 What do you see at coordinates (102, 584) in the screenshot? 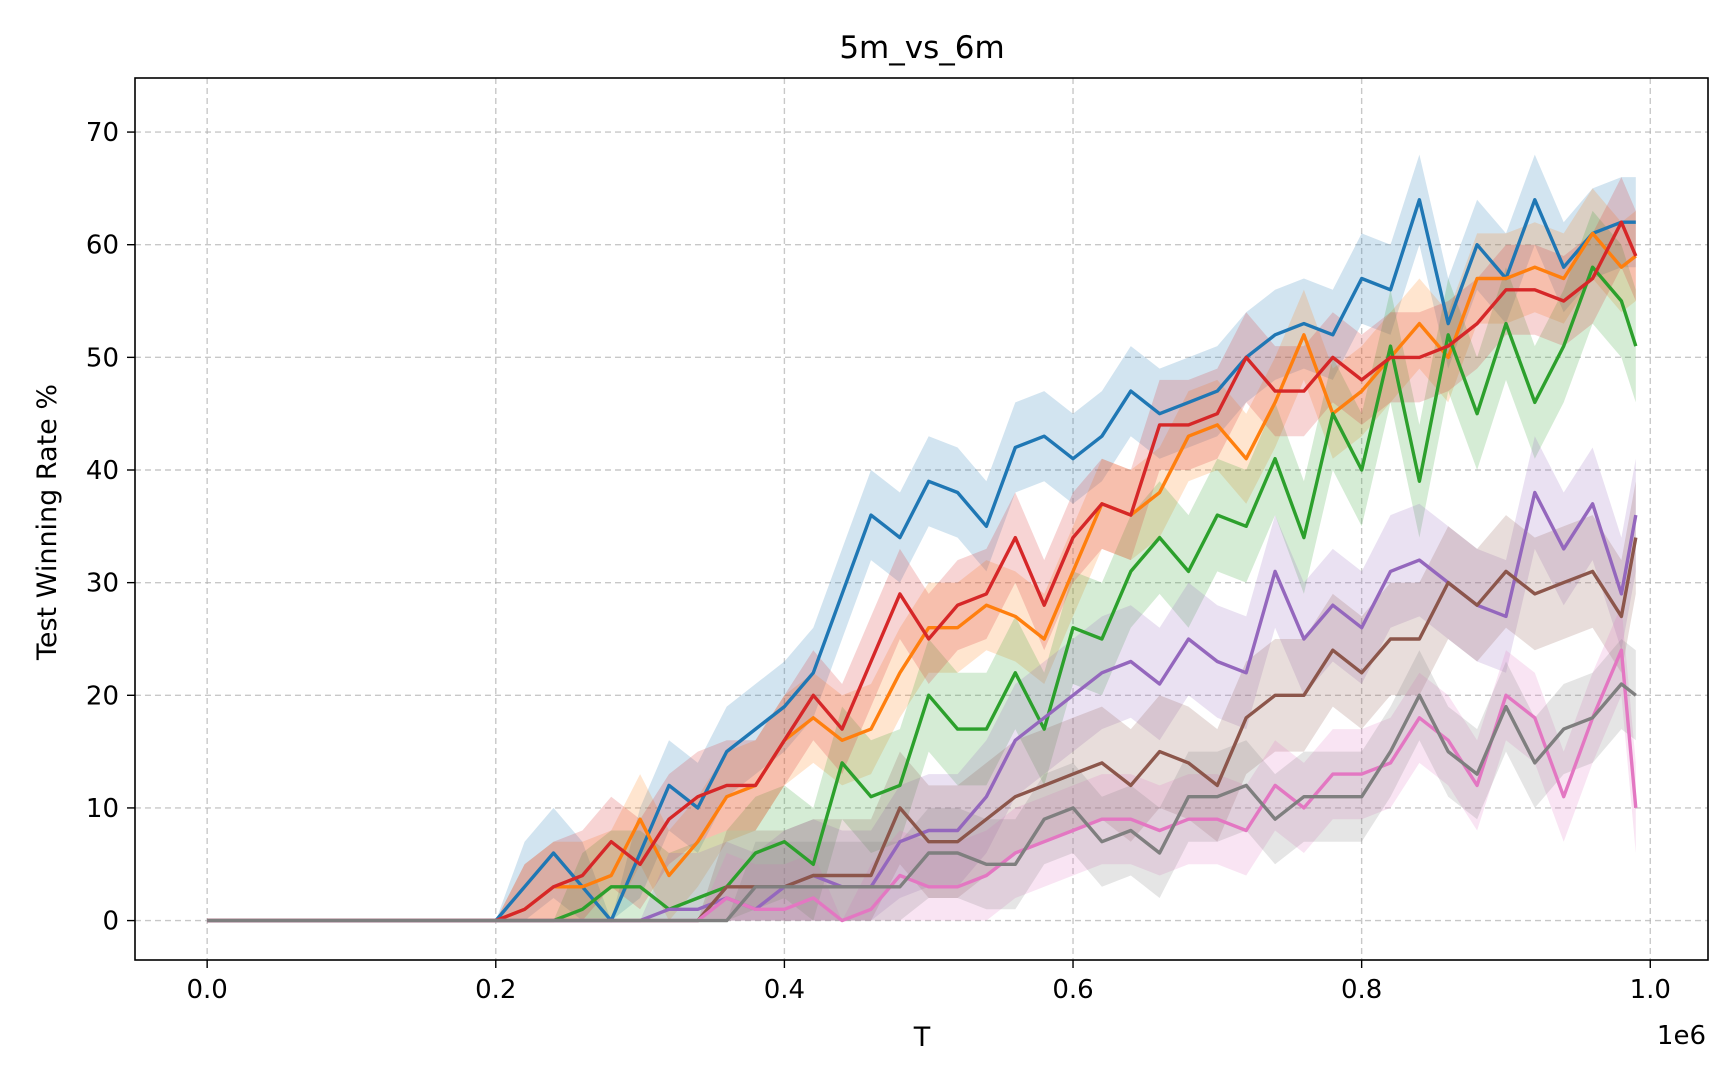
I see `y-tick-label: 30` at bounding box center [102, 584].